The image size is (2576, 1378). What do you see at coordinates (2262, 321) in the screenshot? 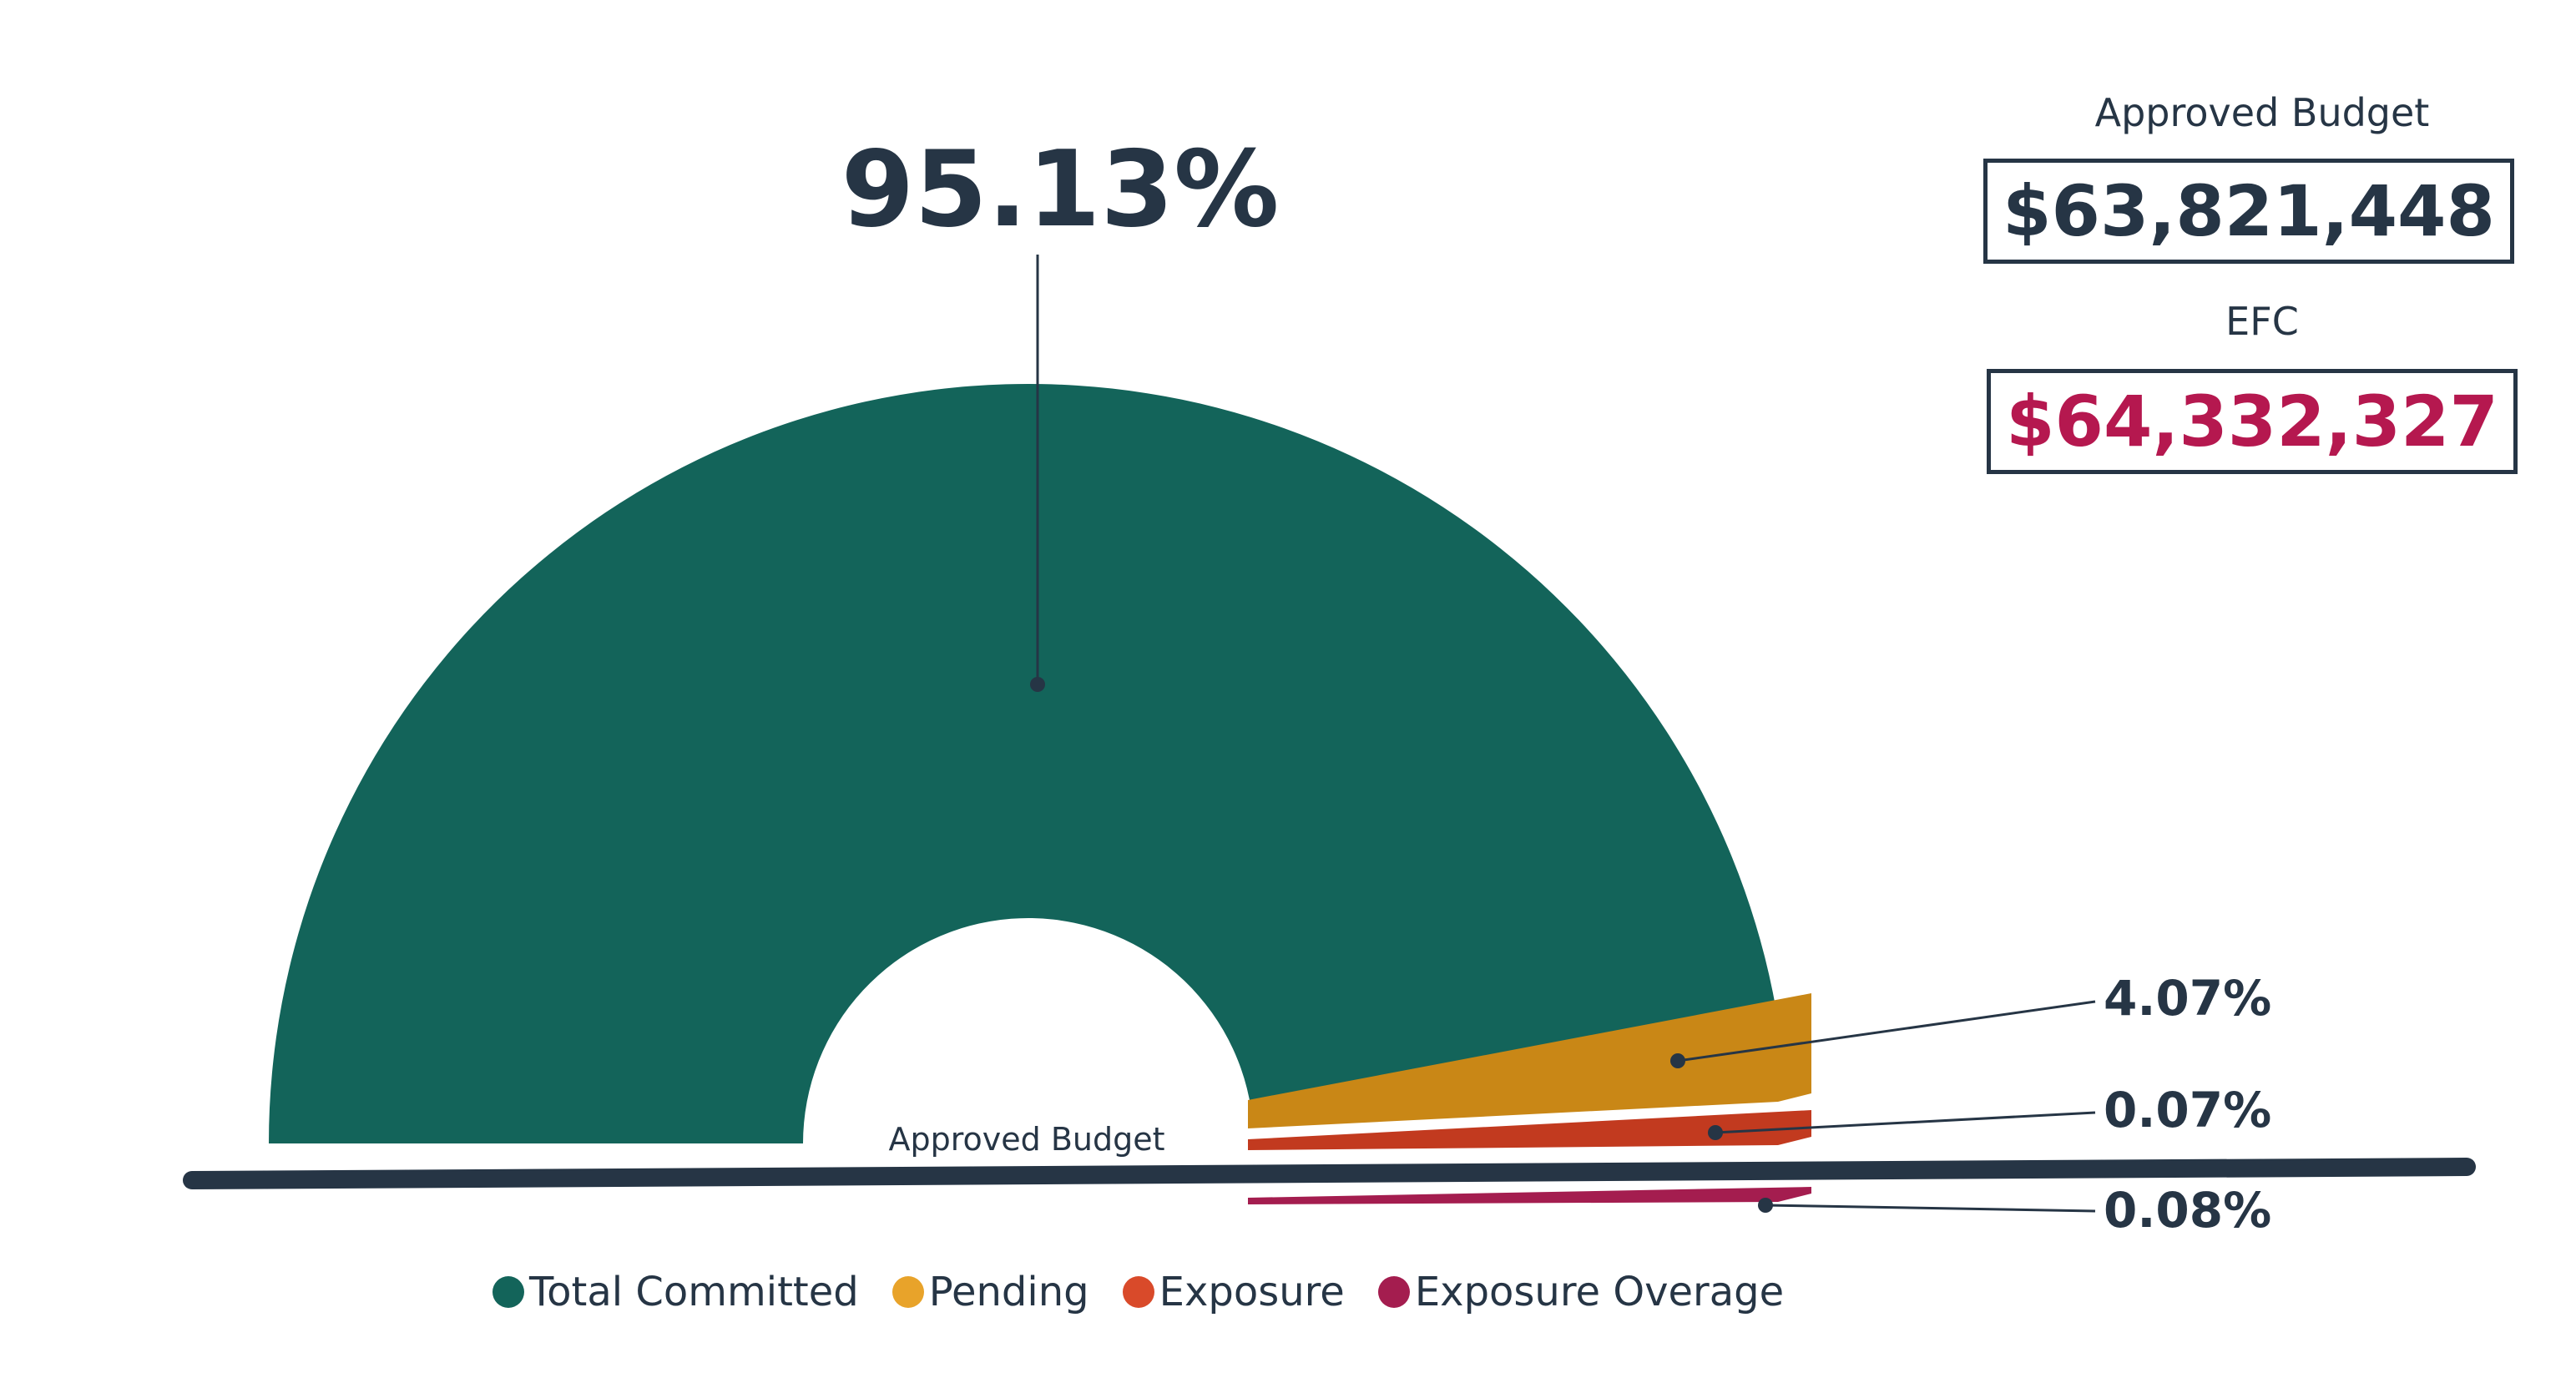
I see `efc-label: EFC` at bounding box center [2262, 321].